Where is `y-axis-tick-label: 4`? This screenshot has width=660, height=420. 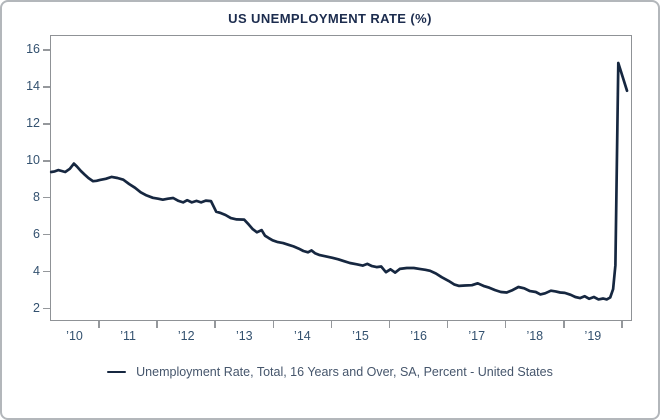 y-axis-tick-label: 4 is located at coordinates (36, 270).